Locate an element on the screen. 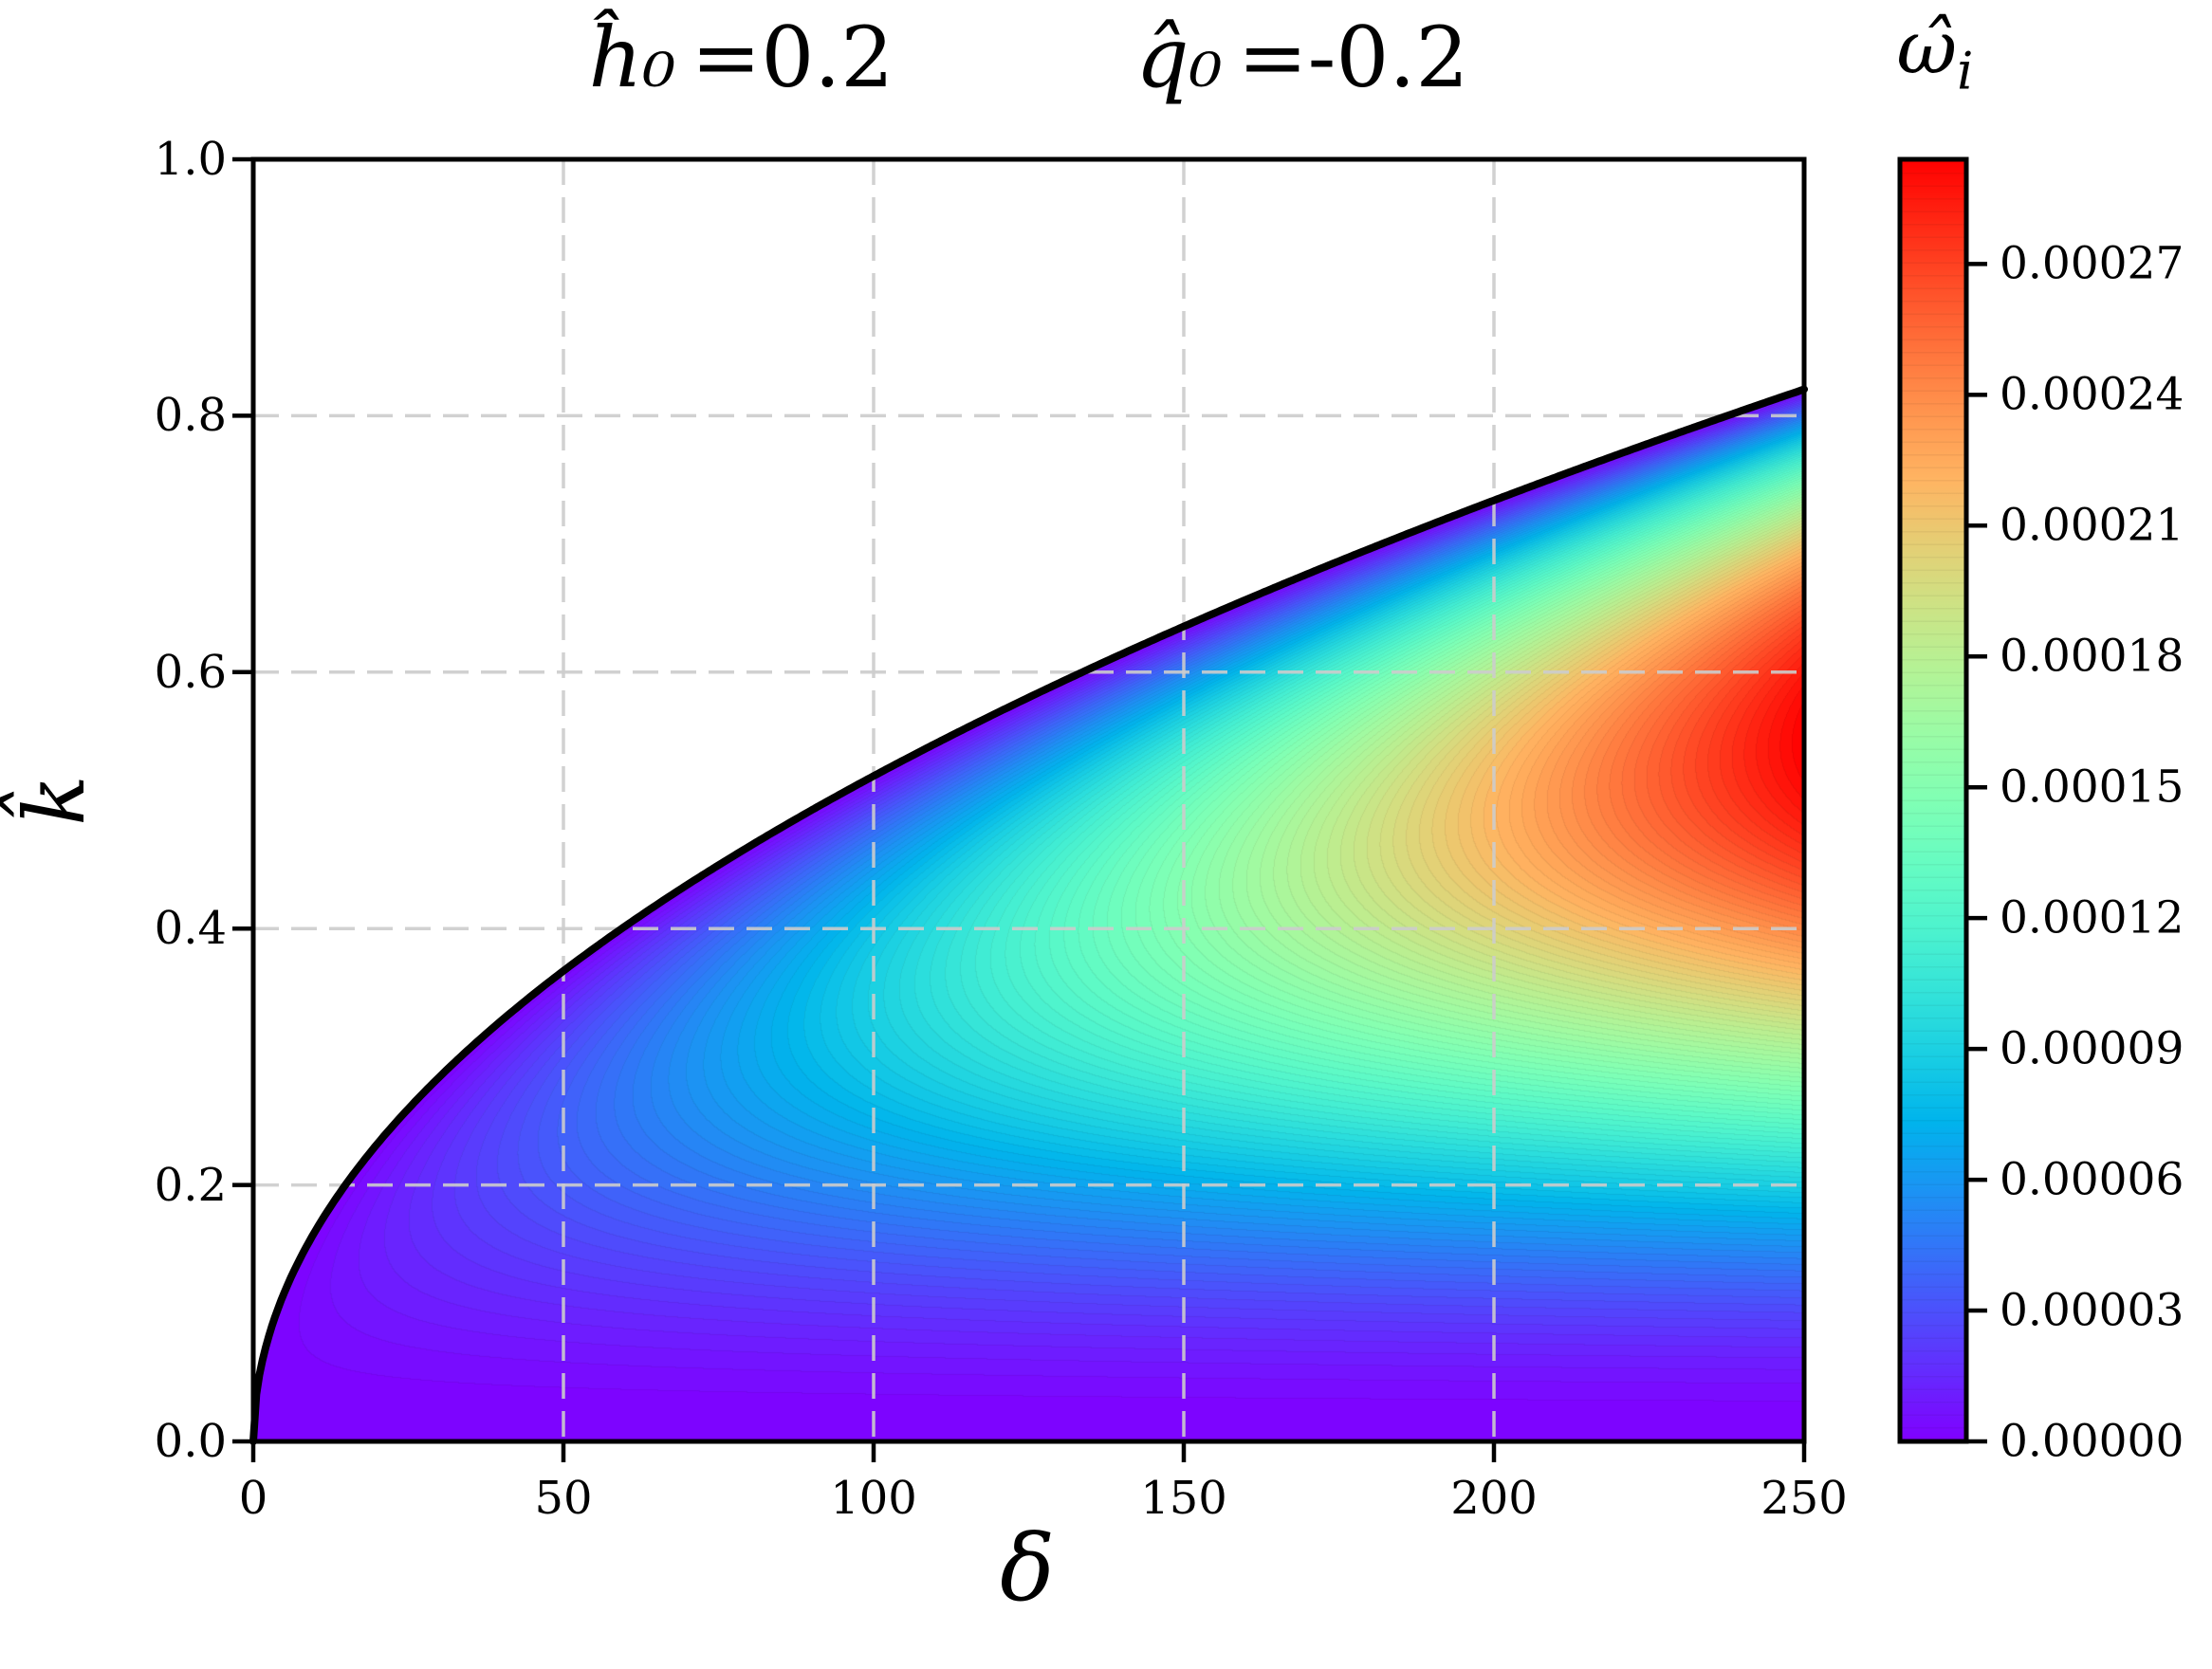 This screenshot has width=2212, height=1669. colorbar-tick-label: 0.00003 is located at coordinates (2092, 1310).